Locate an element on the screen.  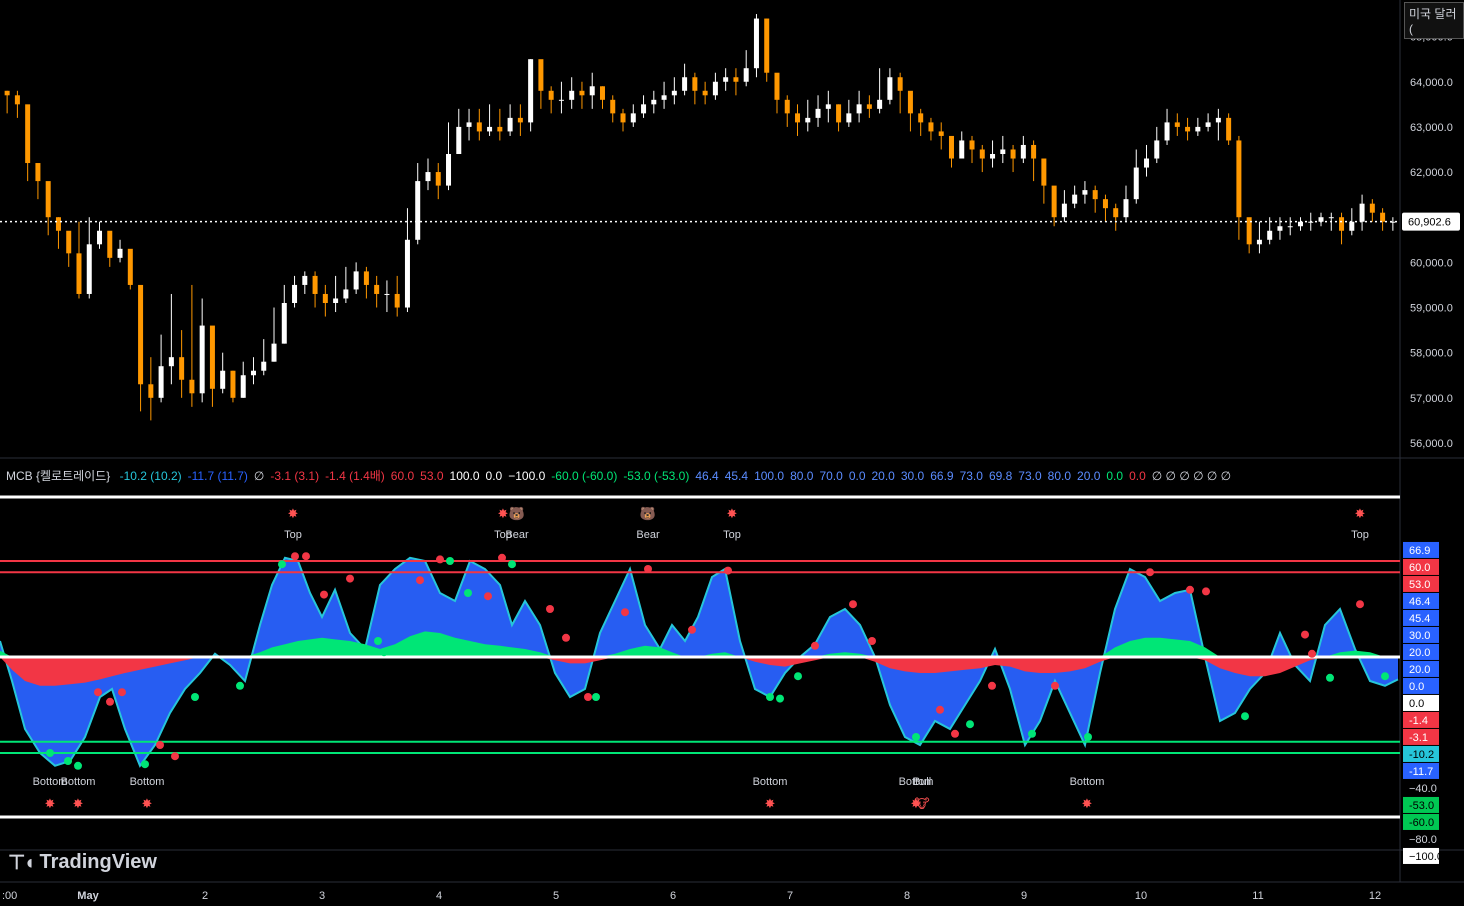
indicator-title: MCB {켈로트레이드} is located at coordinates (58, 476).